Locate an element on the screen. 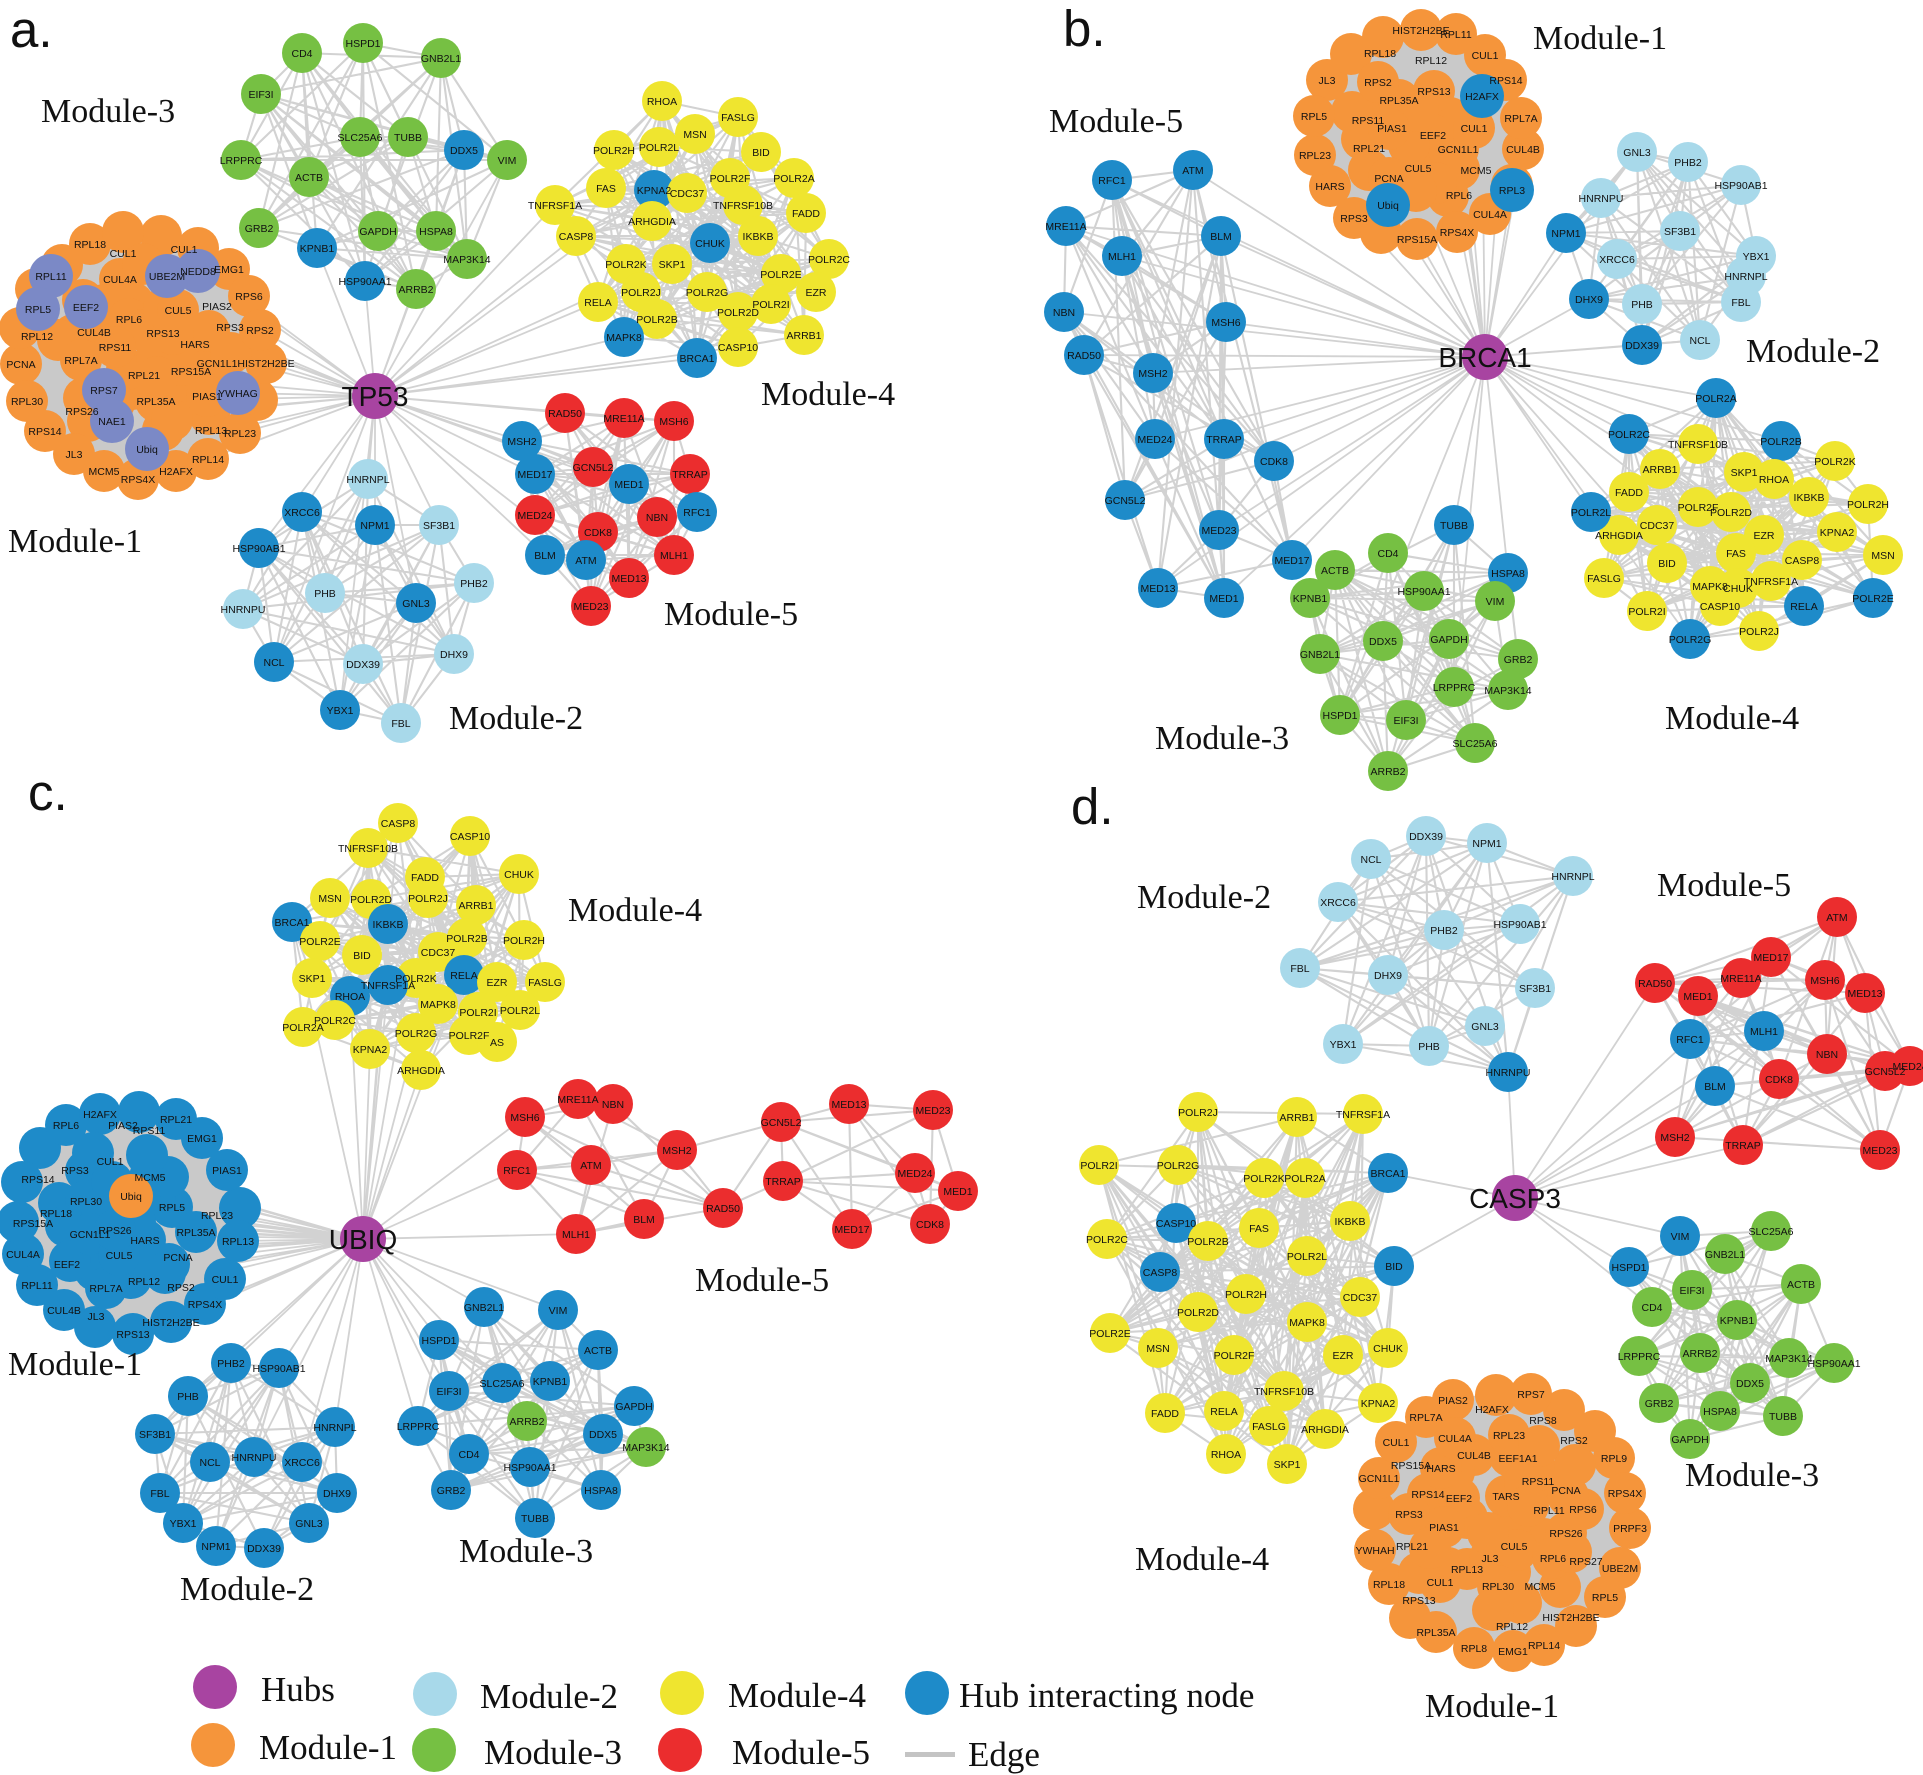 This screenshot has height=1775, width=1923. svg-text: TNFRSF10B is located at coordinates (1698, 445).